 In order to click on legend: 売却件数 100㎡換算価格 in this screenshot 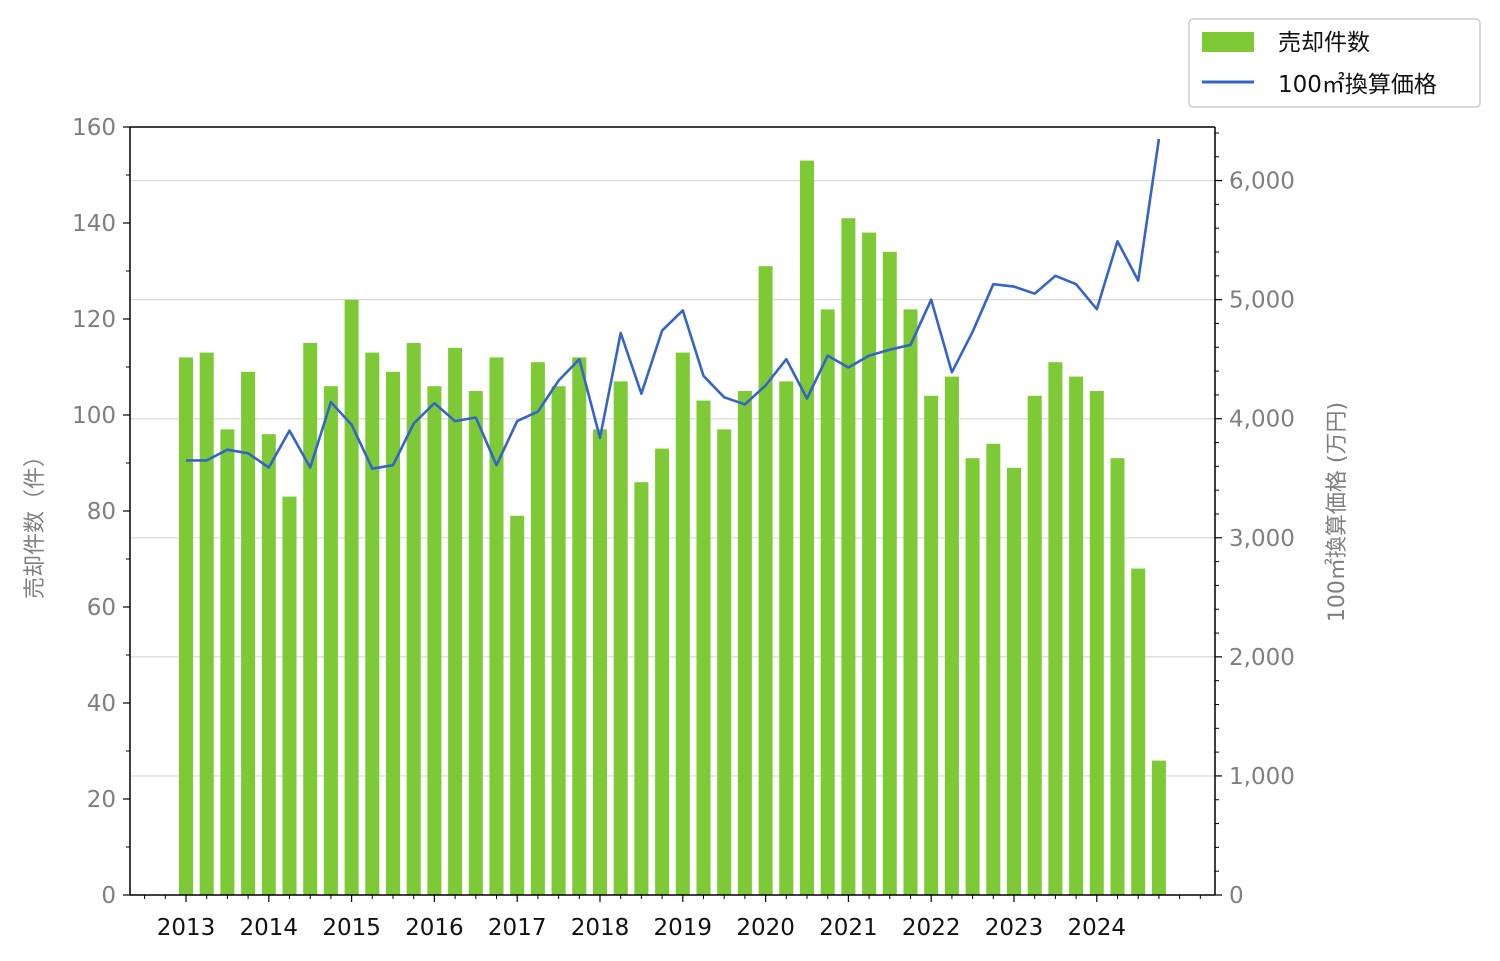, I will do `click(1334, 63)`.